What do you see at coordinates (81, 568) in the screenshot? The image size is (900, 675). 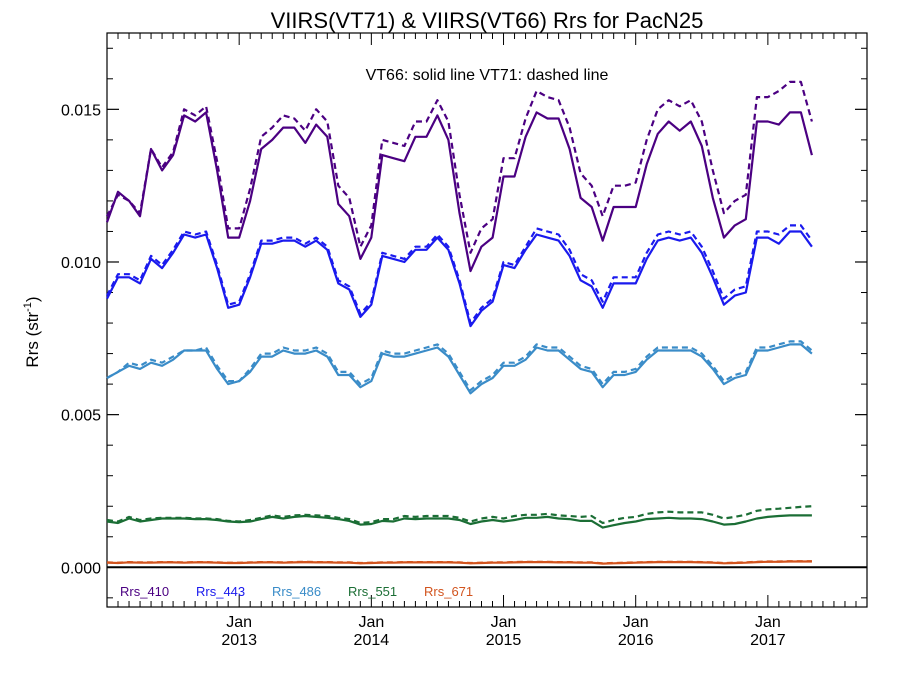 I see `y-tick-label: 0.000` at bounding box center [81, 568].